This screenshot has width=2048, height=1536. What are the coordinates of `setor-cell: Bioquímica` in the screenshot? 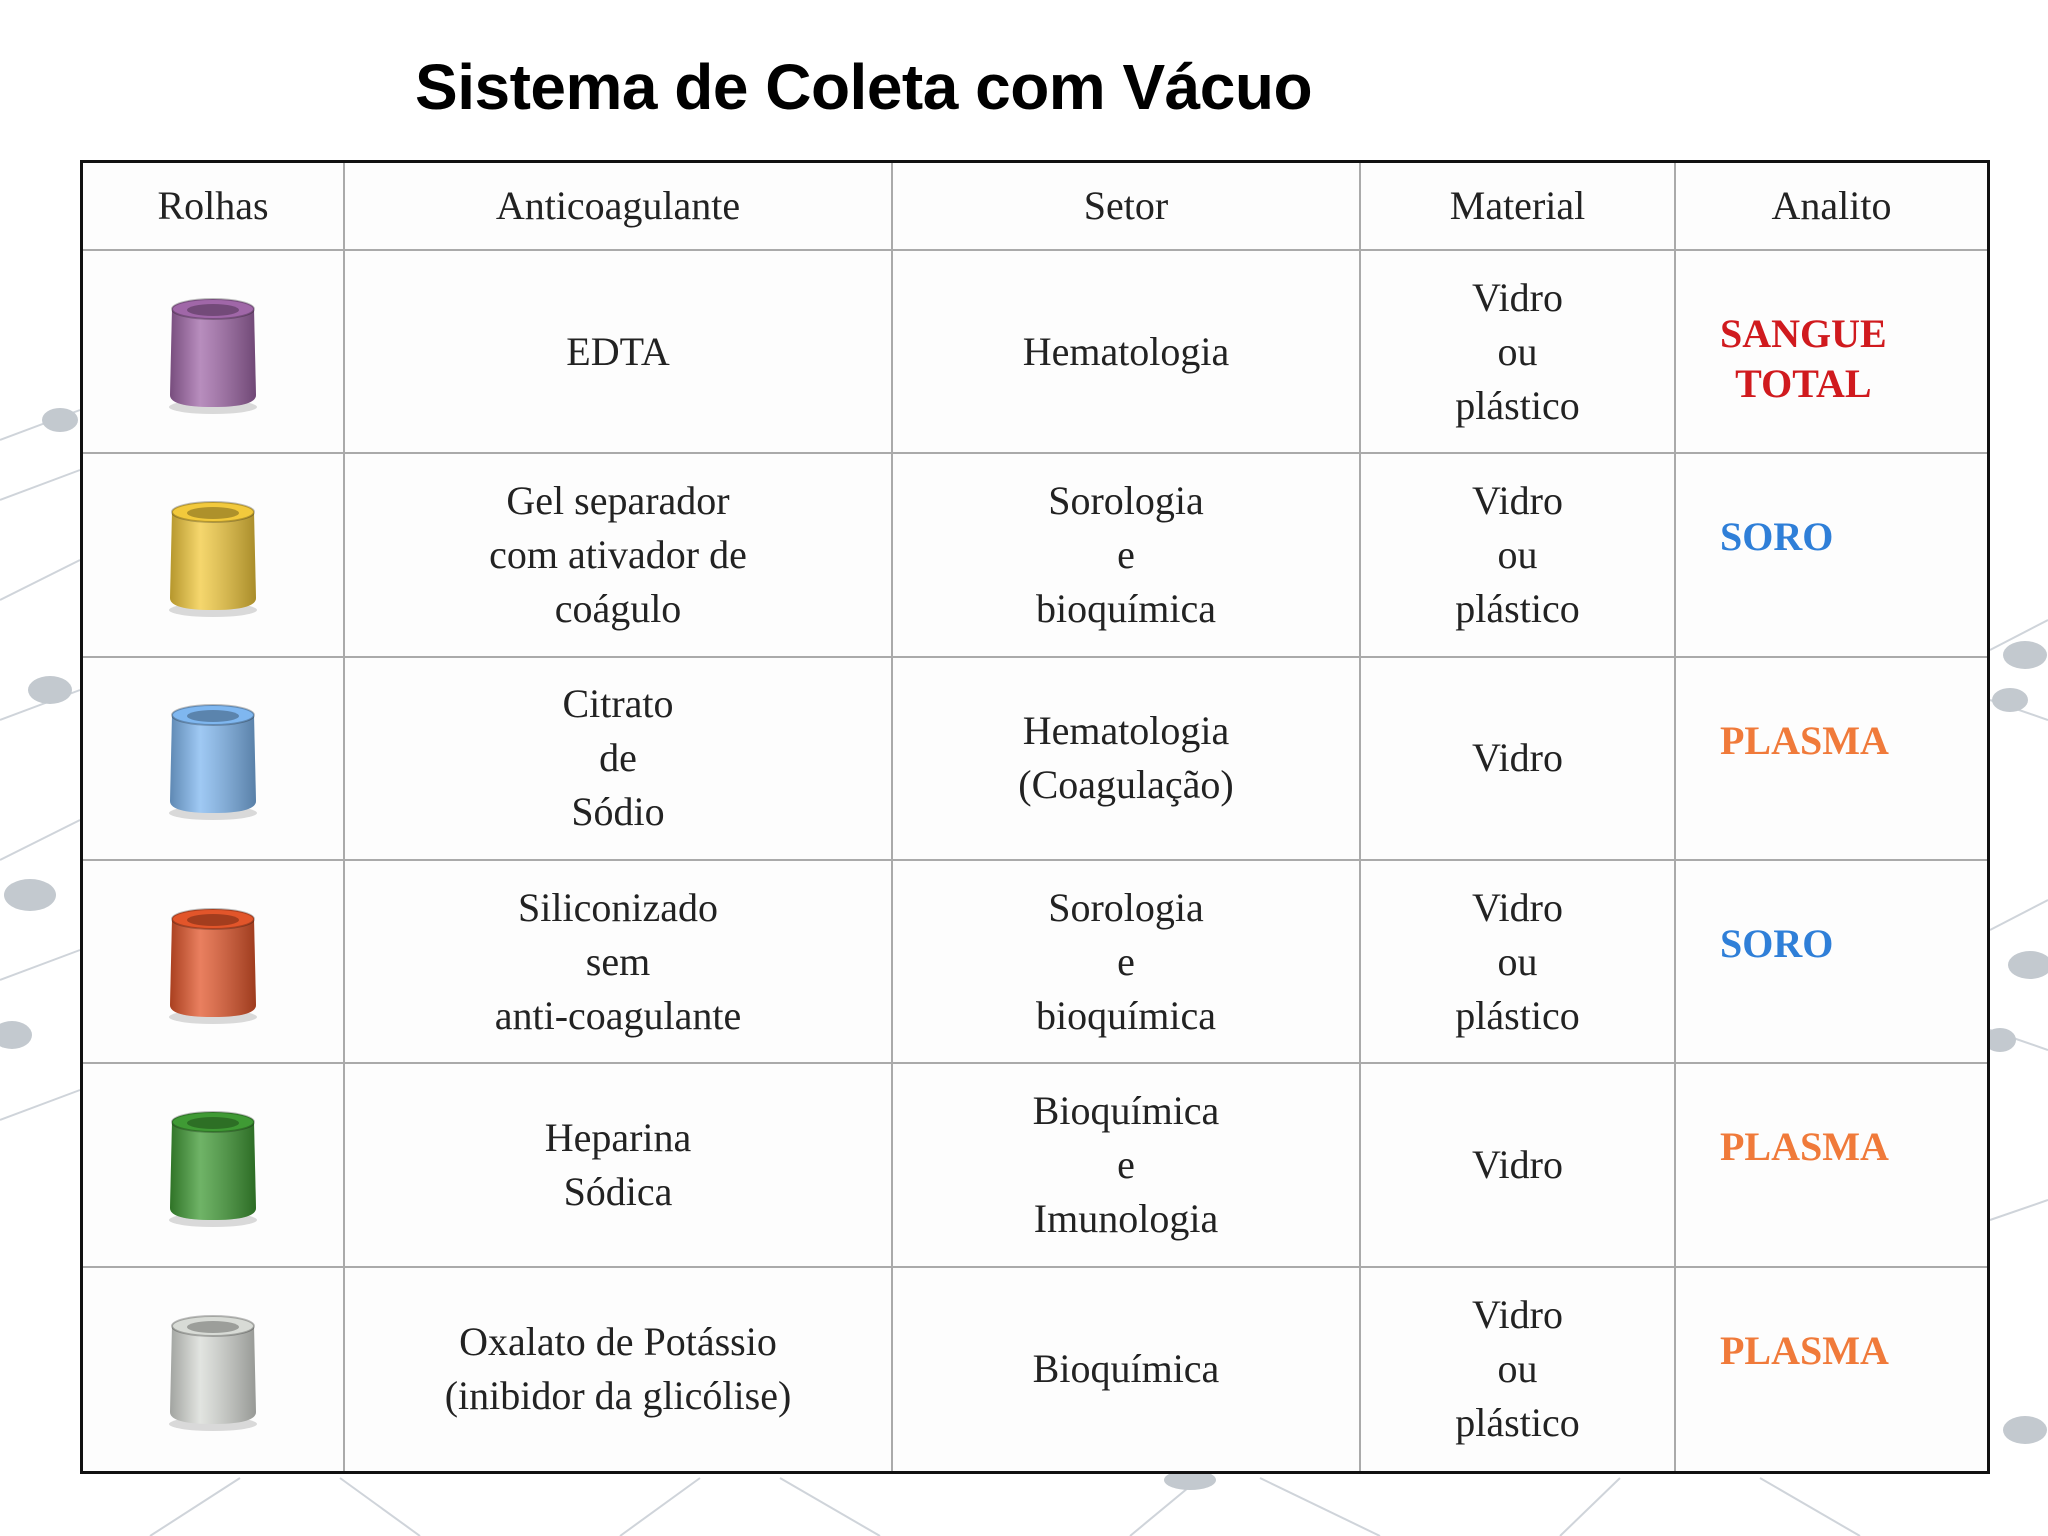 It's located at (1127, 1369).